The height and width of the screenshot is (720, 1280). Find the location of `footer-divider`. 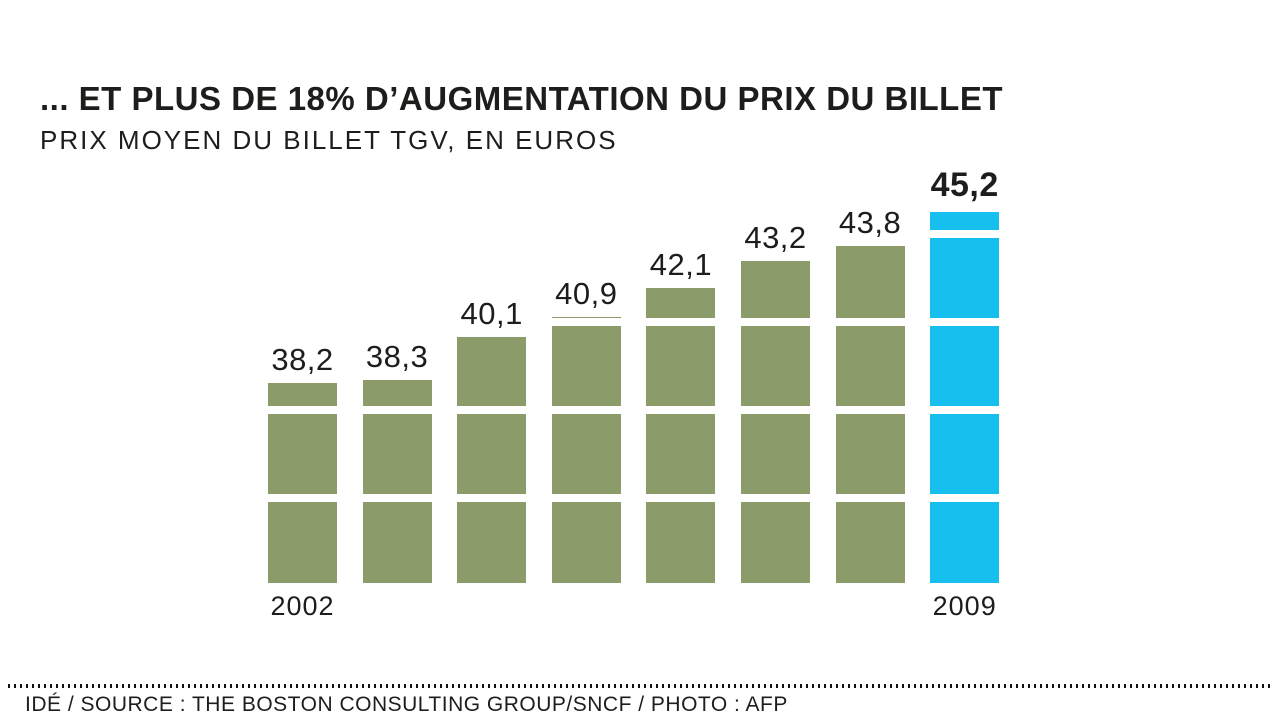

footer-divider is located at coordinates (641, 686).